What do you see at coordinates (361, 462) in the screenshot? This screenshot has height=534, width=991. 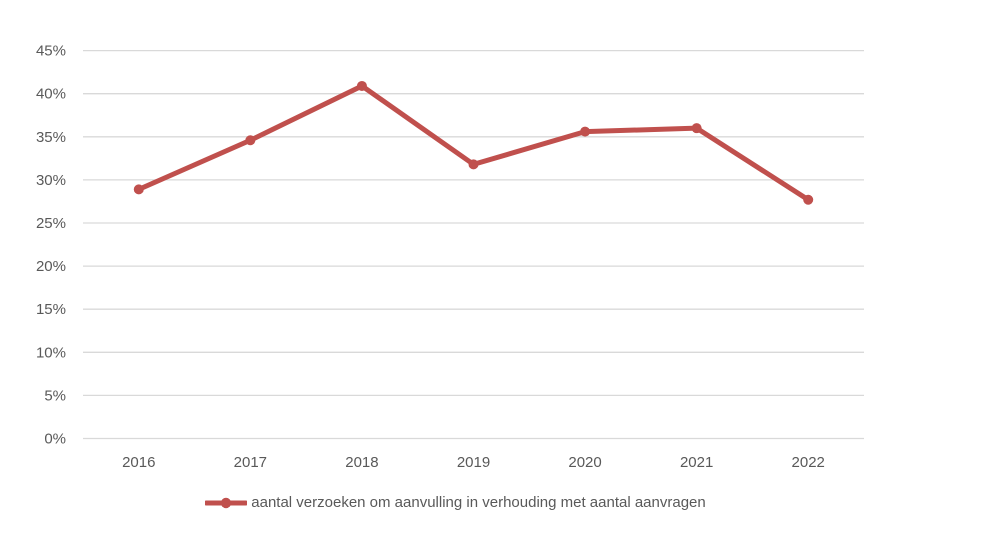 I see `x-tick-label: 2018` at bounding box center [361, 462].